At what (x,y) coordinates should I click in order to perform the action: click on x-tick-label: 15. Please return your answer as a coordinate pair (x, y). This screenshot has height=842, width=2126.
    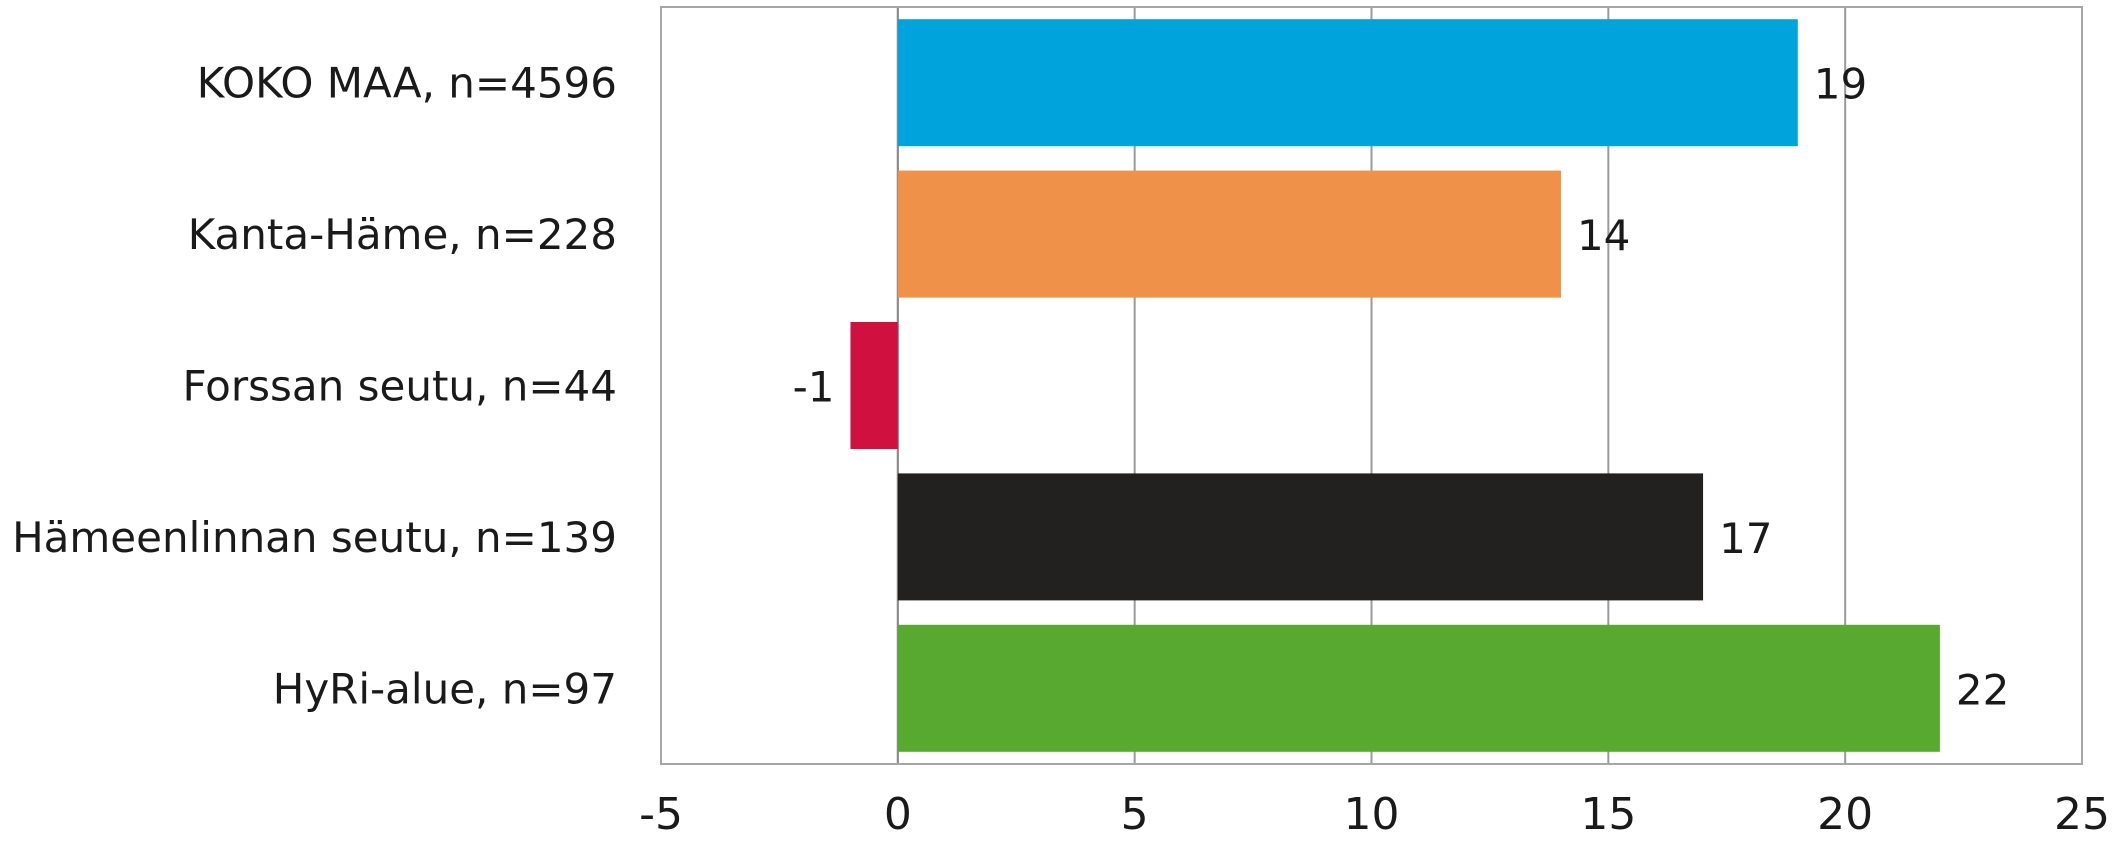
    Looking at the image, I should click on (1608, 814).